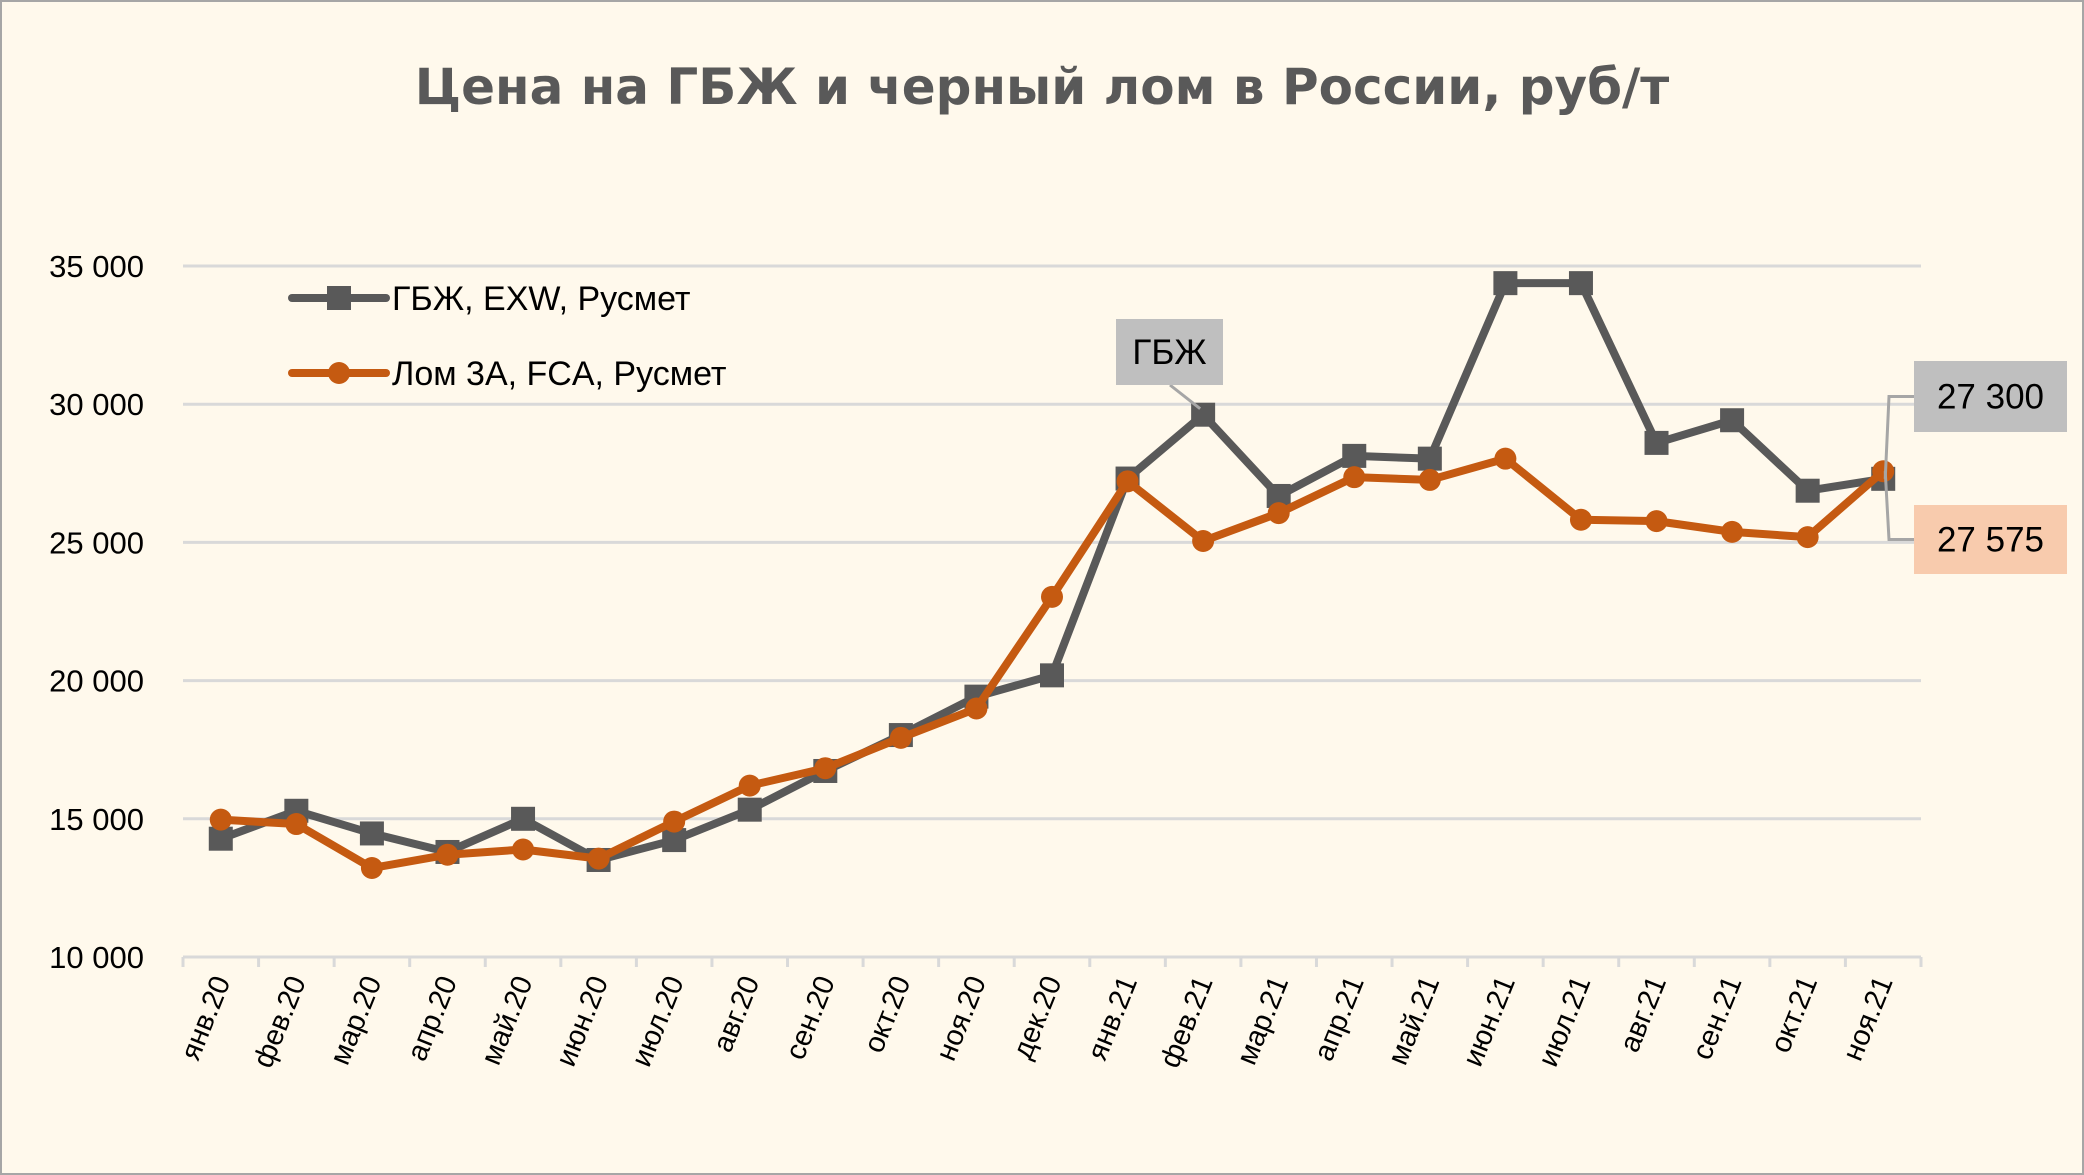 Image resolution: width=2084 pixels, height=1175 pixels. I want to click on y-tick-label: 35 000, so click(96, 266).